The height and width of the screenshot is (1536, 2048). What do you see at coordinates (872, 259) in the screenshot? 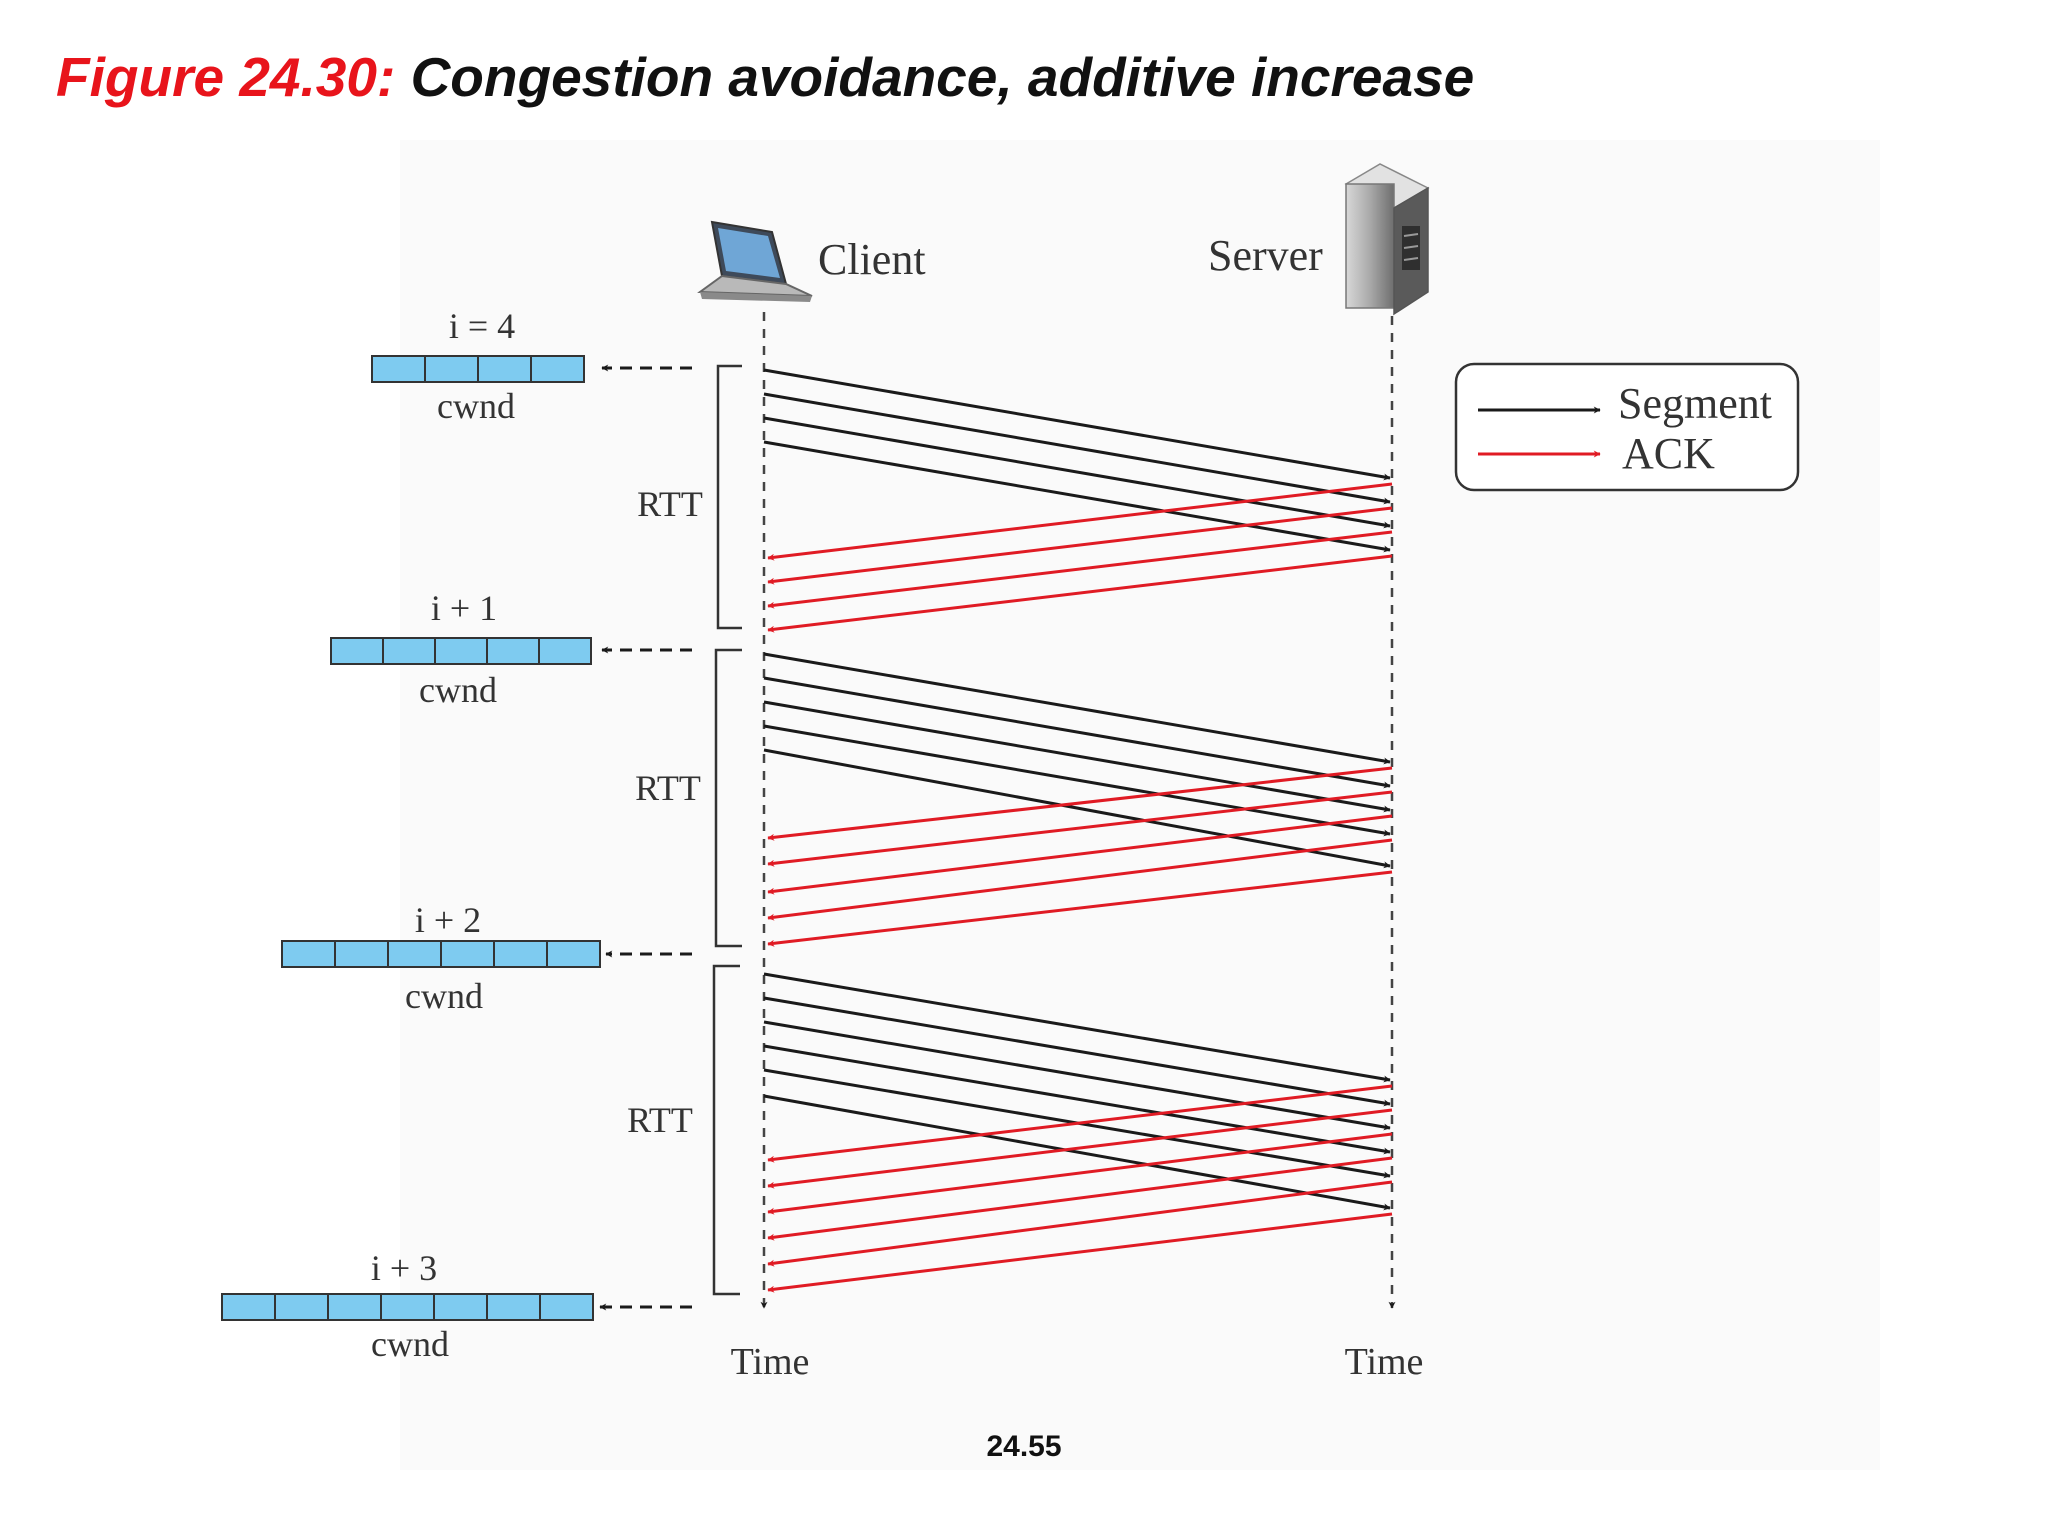
I see `client-label: Client` at bounding box center [872, 259].